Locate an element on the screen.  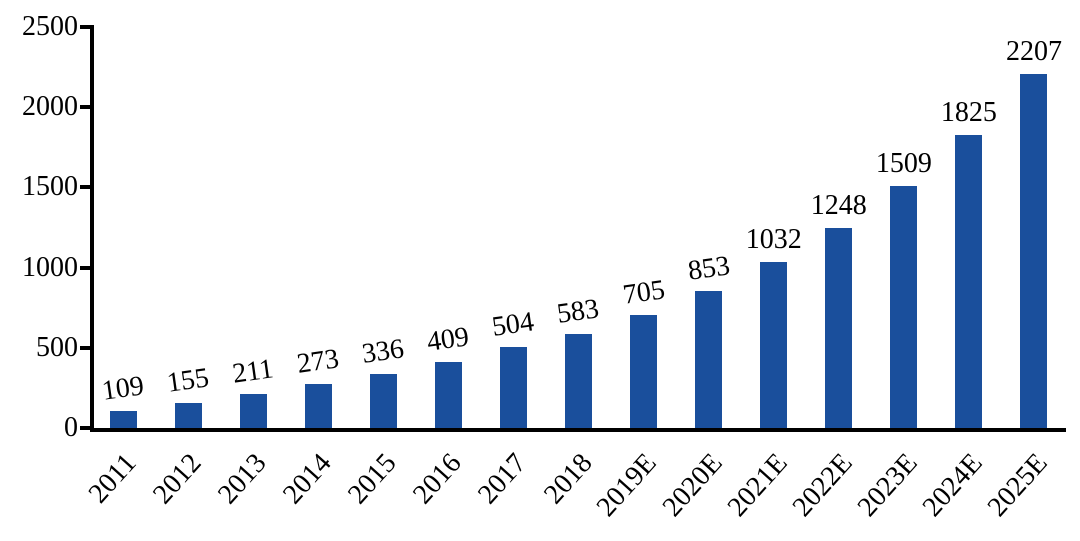
bar-value-label: 504 is located at coordinates (513, 324).